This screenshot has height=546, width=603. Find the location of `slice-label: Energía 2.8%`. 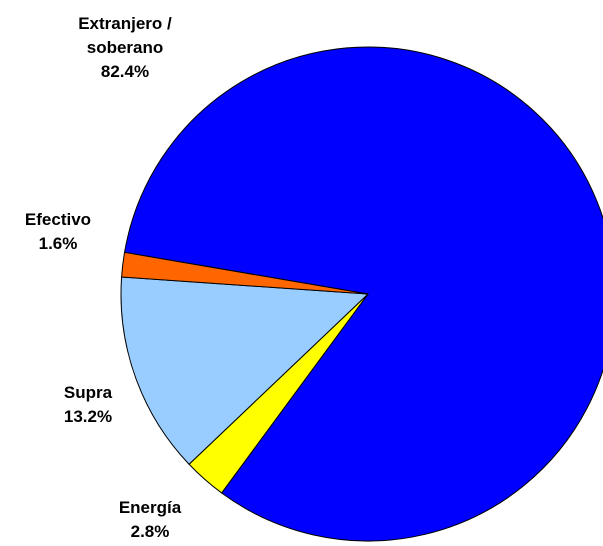

slice-label: Energía 2.8% is located at coordinates (150, 520).